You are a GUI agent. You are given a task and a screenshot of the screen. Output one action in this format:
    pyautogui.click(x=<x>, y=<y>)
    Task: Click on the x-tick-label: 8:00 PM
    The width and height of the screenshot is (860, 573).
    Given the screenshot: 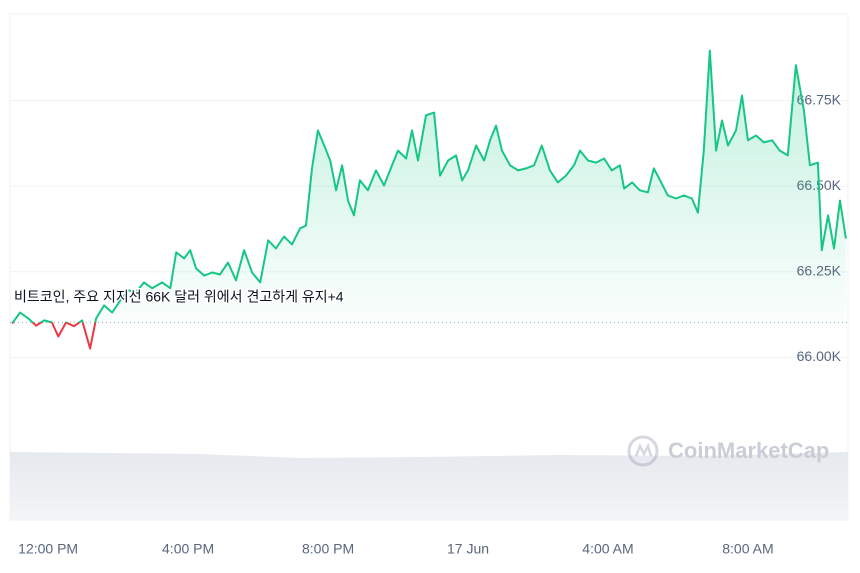 What is the action you would take?
    pyautogui.click(x=328, y=549)
    